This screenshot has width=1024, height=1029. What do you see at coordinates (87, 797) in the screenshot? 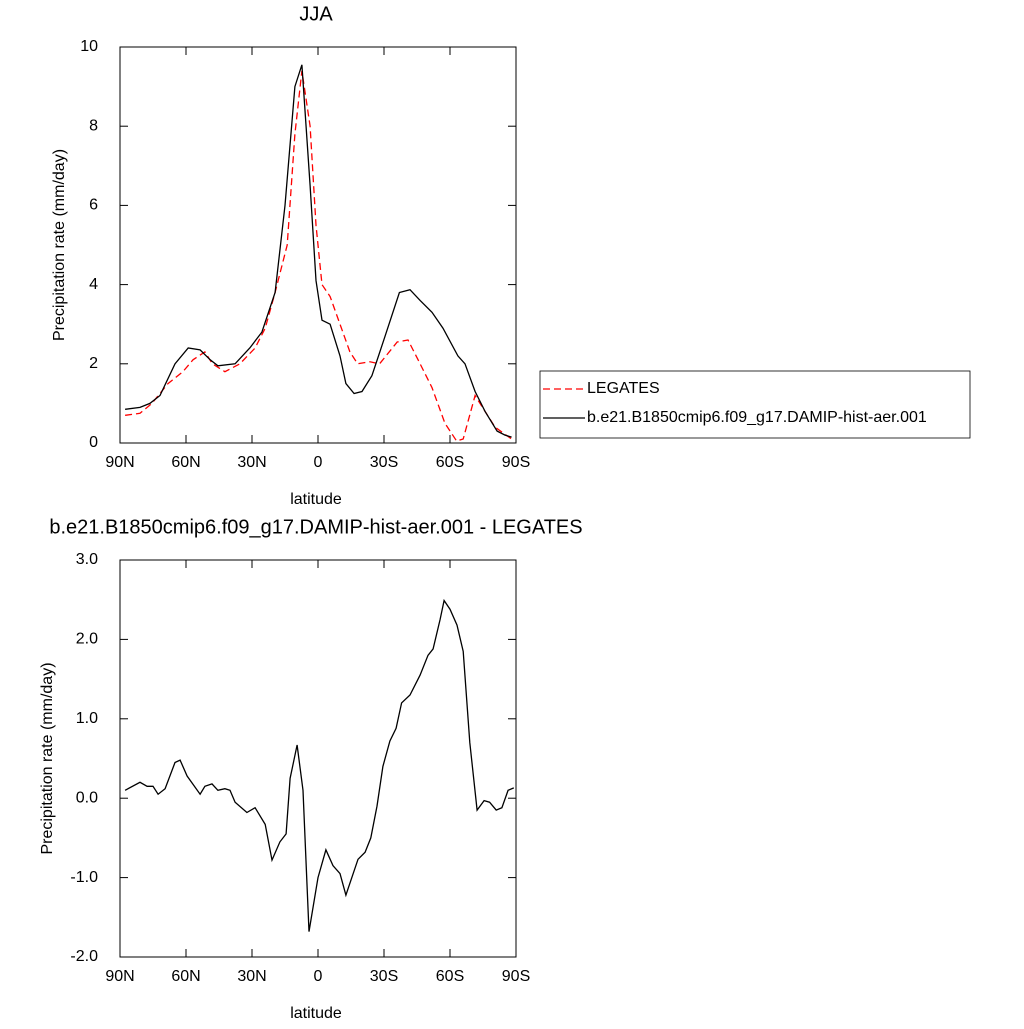
I see `y-tick-label: 0.0` at bounding box center [87, 797].